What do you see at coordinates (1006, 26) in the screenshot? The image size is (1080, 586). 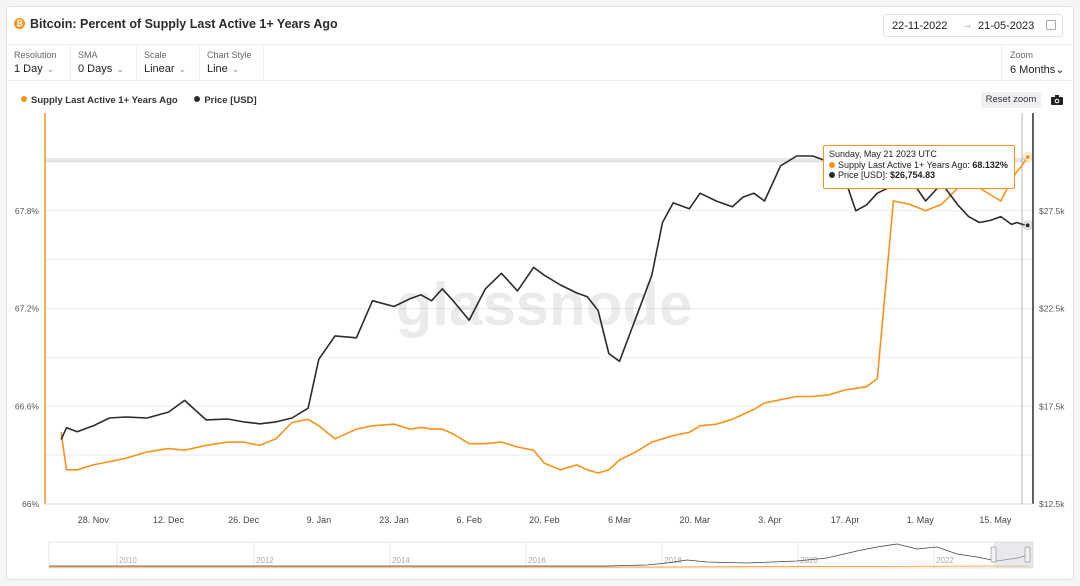 I see `date-to: 21-05-2023` at bounding box center [1006, 26].